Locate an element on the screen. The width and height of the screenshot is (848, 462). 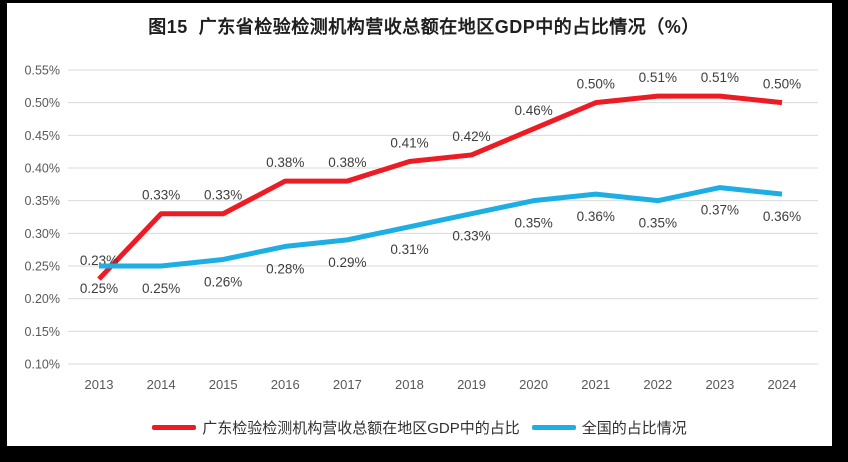
x-axis-tick-label: 2013 is located at coordinates (99, 384).